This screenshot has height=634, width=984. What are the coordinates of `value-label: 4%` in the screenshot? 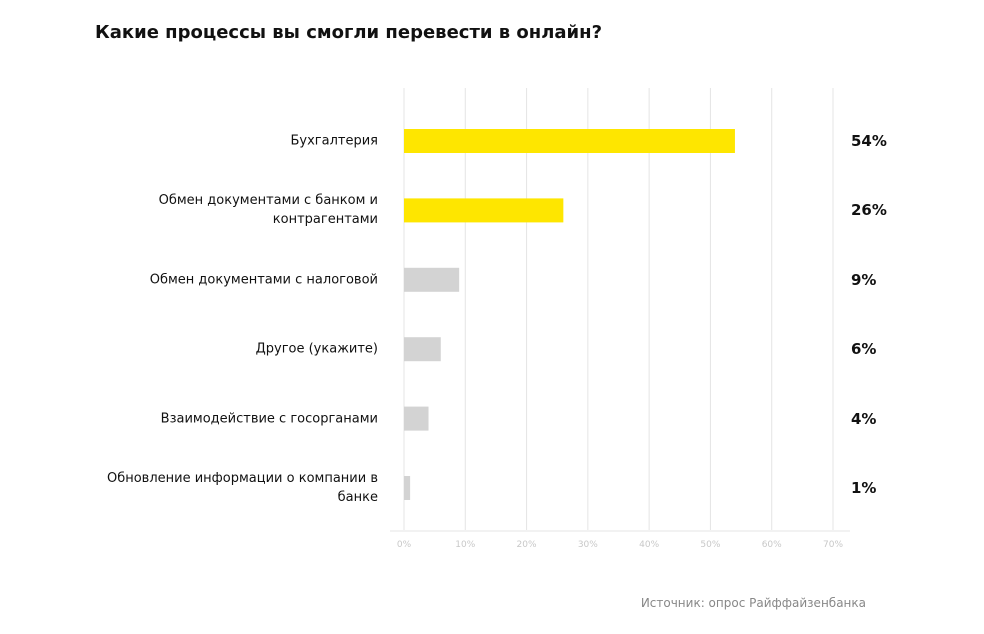 It's located at (864, 418).